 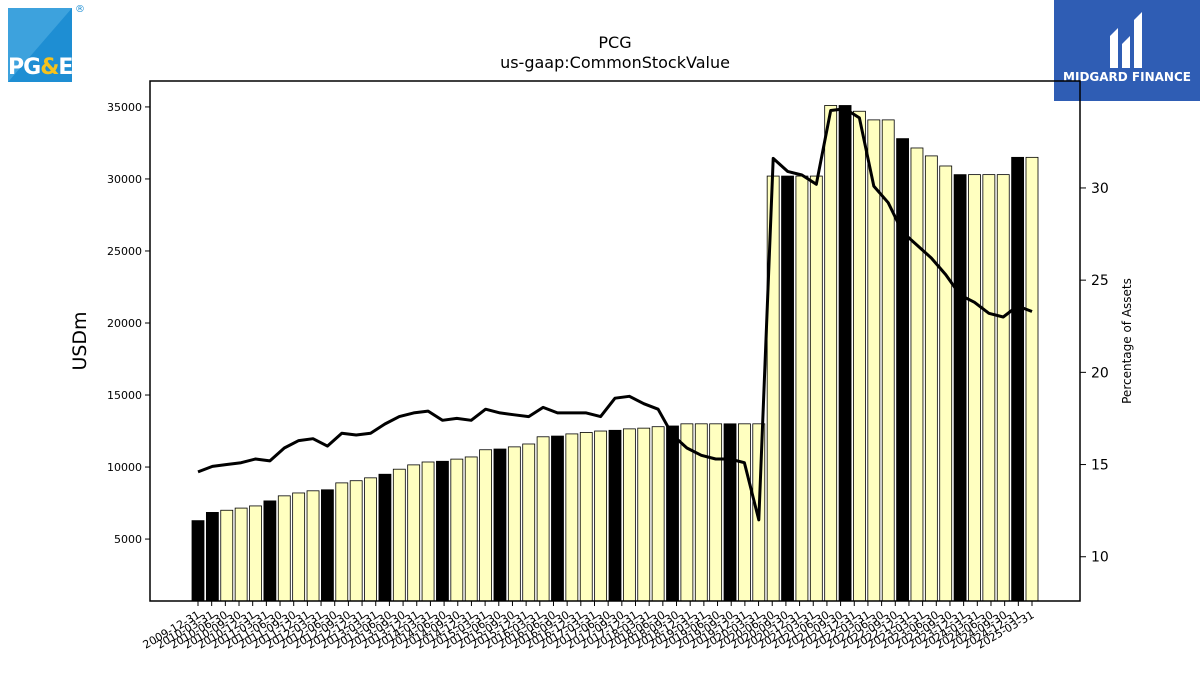 What do you see at coordinates (1100, 373) in the screenshot?
I see `y2-tick-label: 20` at bounding box center [1100, 373].